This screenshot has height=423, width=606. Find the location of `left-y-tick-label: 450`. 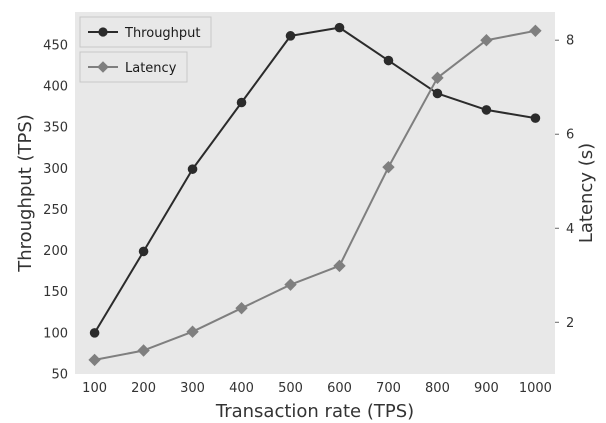

left-y-tick-label: 450 is located at coordinates (55, 45).